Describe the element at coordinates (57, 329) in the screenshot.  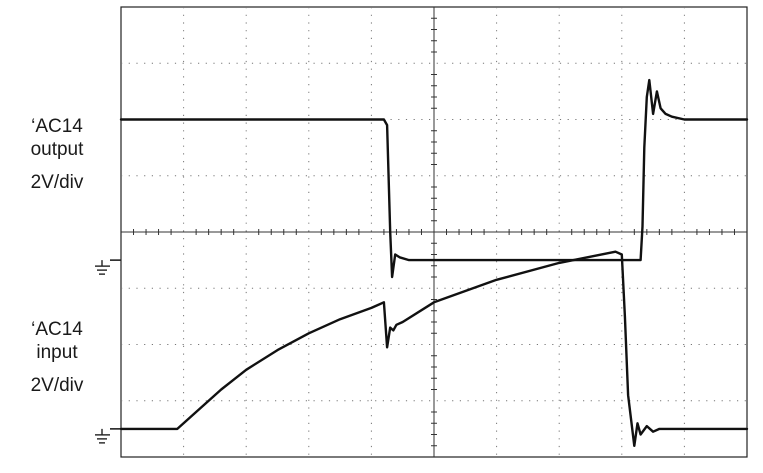
I see `input-label-line1: ‘AC14` at that location.